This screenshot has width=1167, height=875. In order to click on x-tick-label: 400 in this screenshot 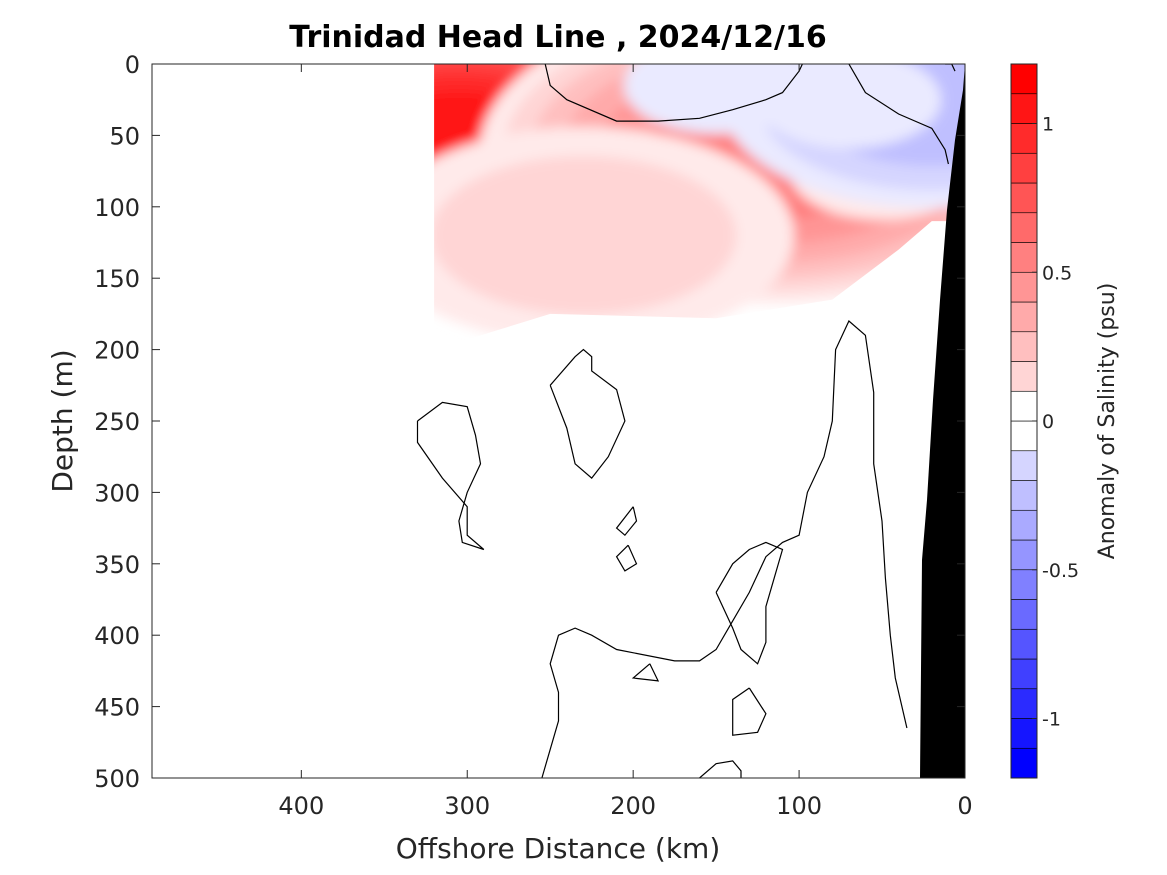, I will do `click(301, 806)`.